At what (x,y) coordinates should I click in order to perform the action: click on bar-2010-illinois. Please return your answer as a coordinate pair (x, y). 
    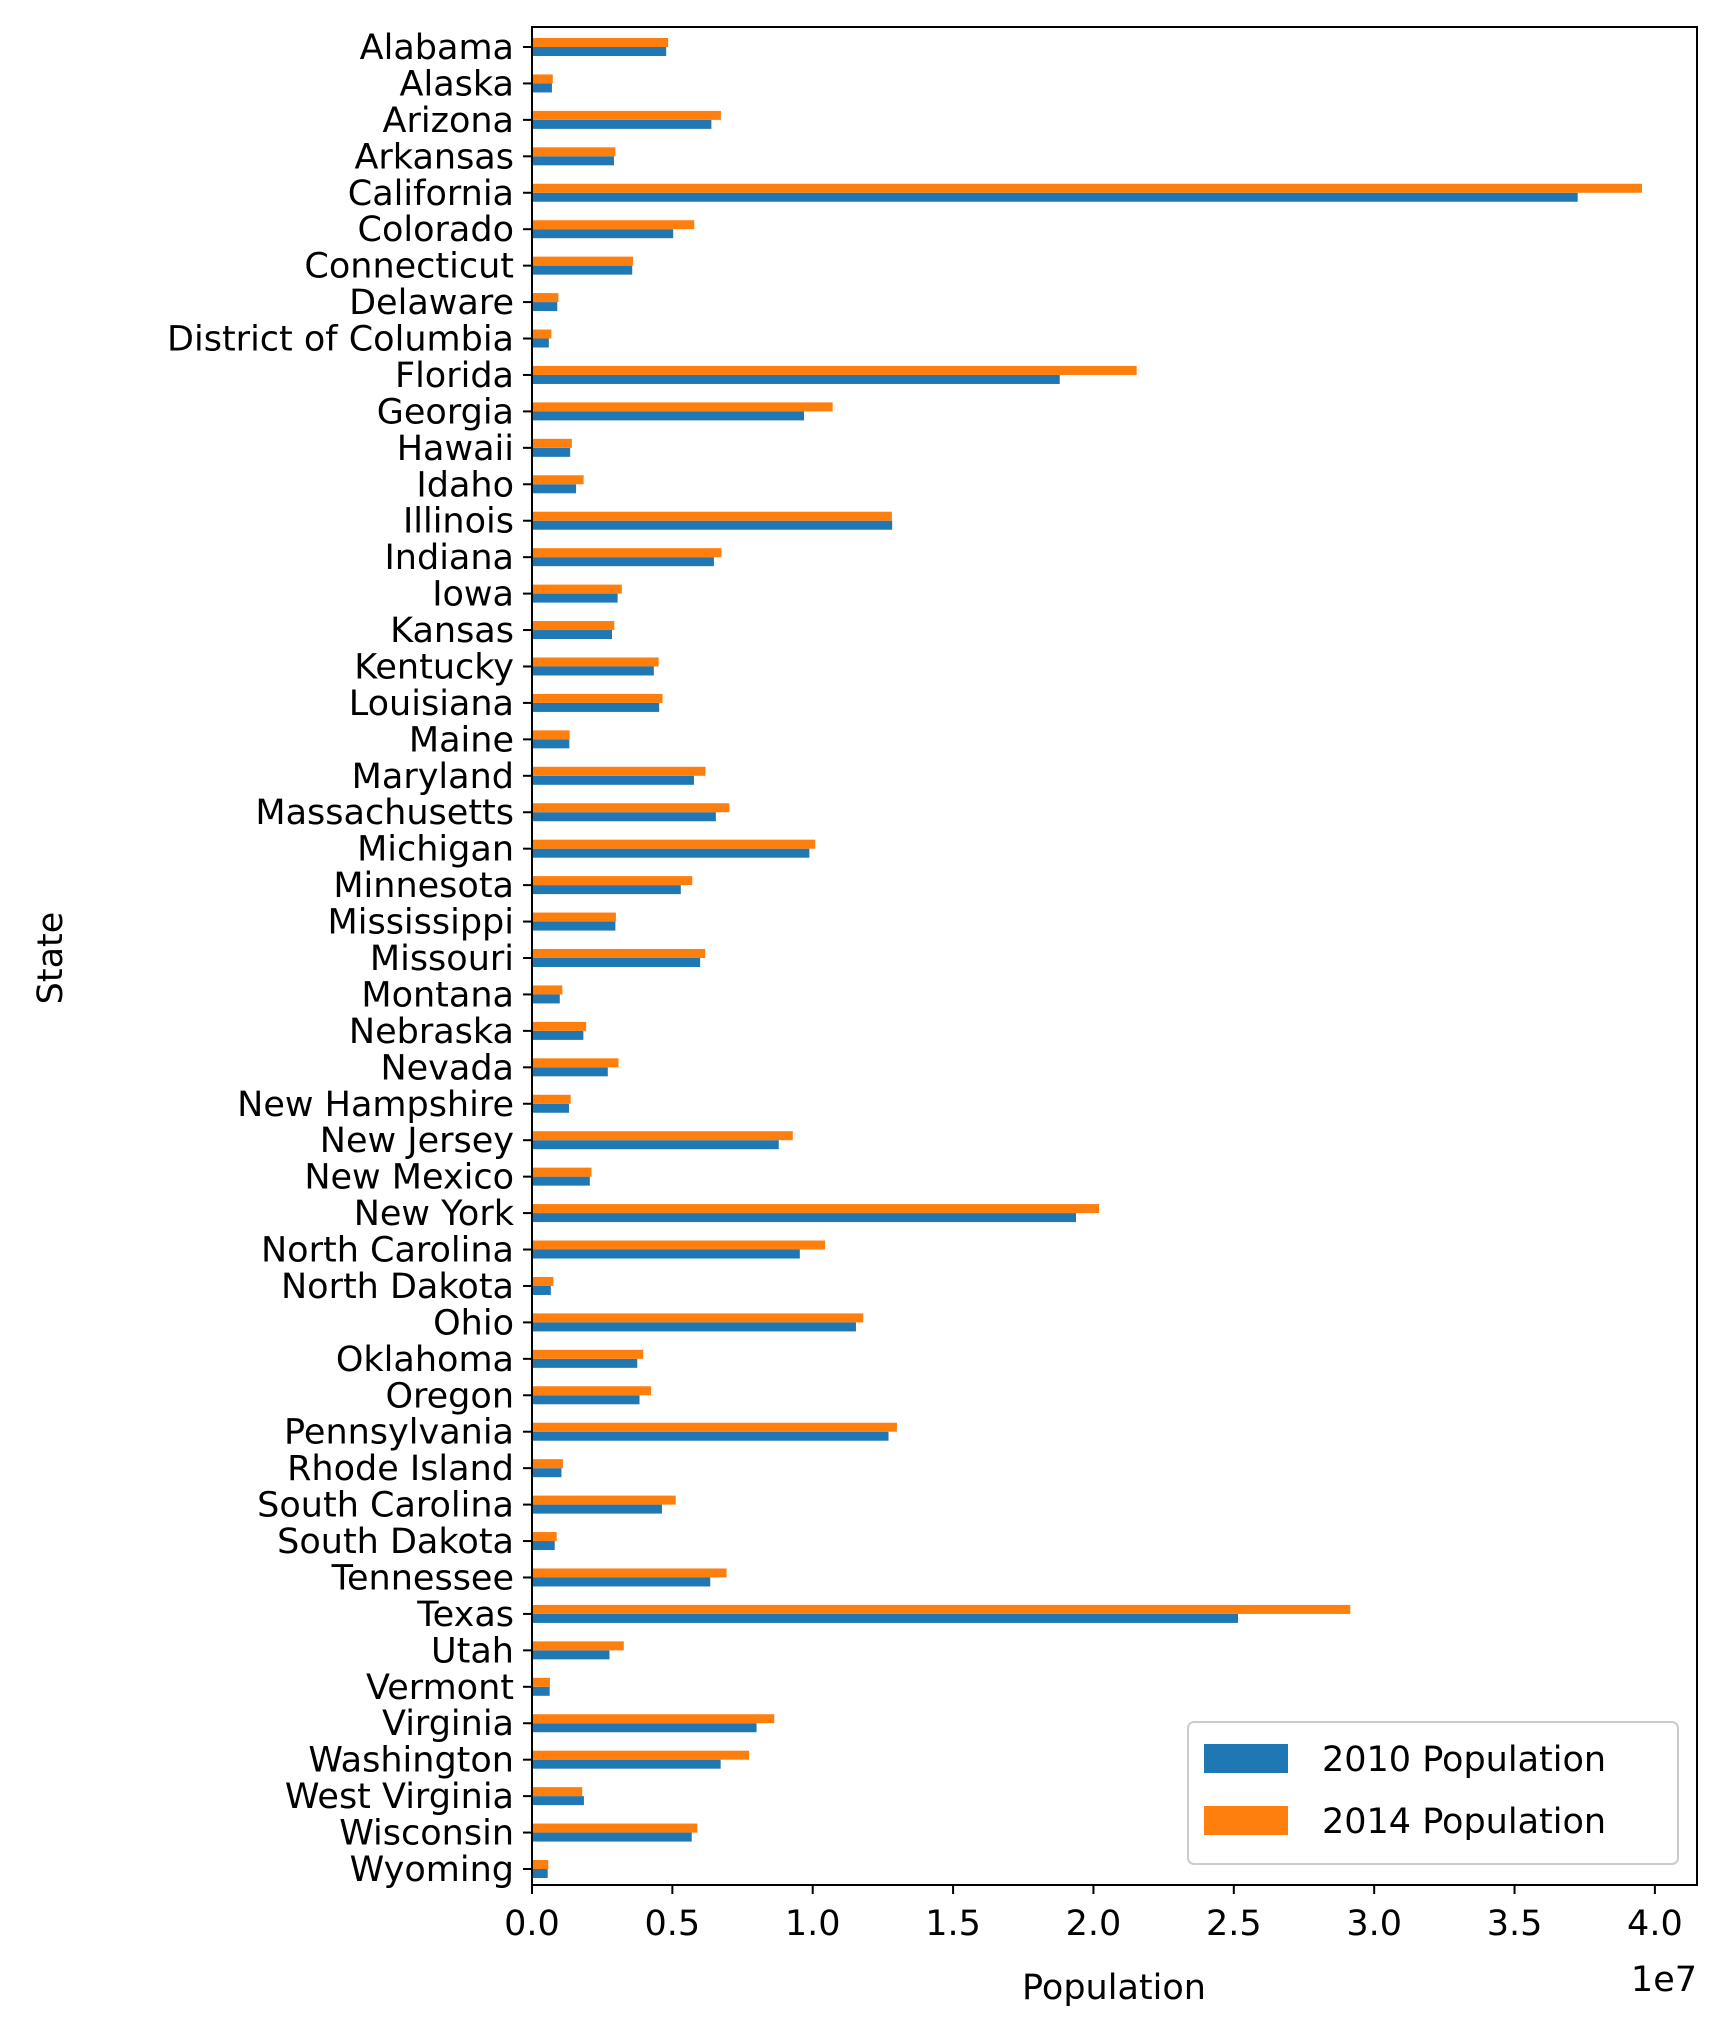
    Looking at the image, I should click on (712, 525).